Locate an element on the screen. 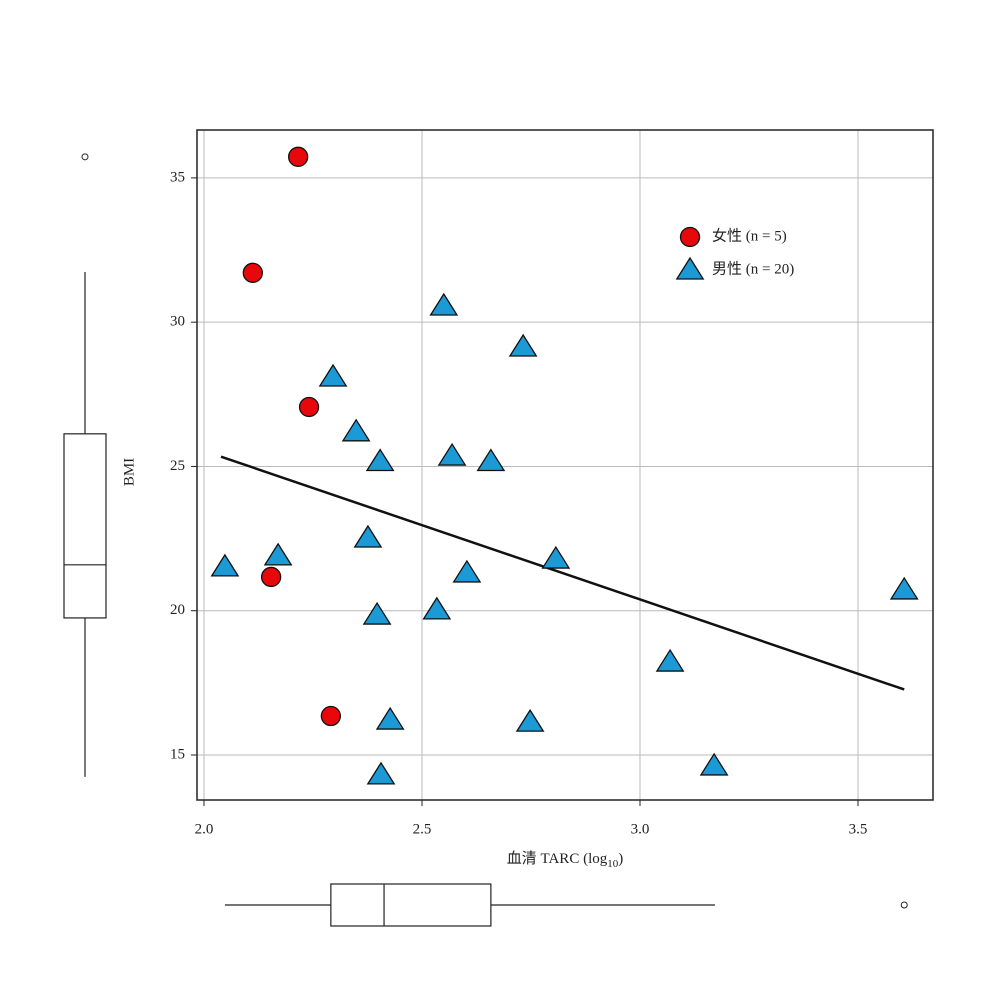  y-axis-label: BMI is located at coordinates (129, 472).